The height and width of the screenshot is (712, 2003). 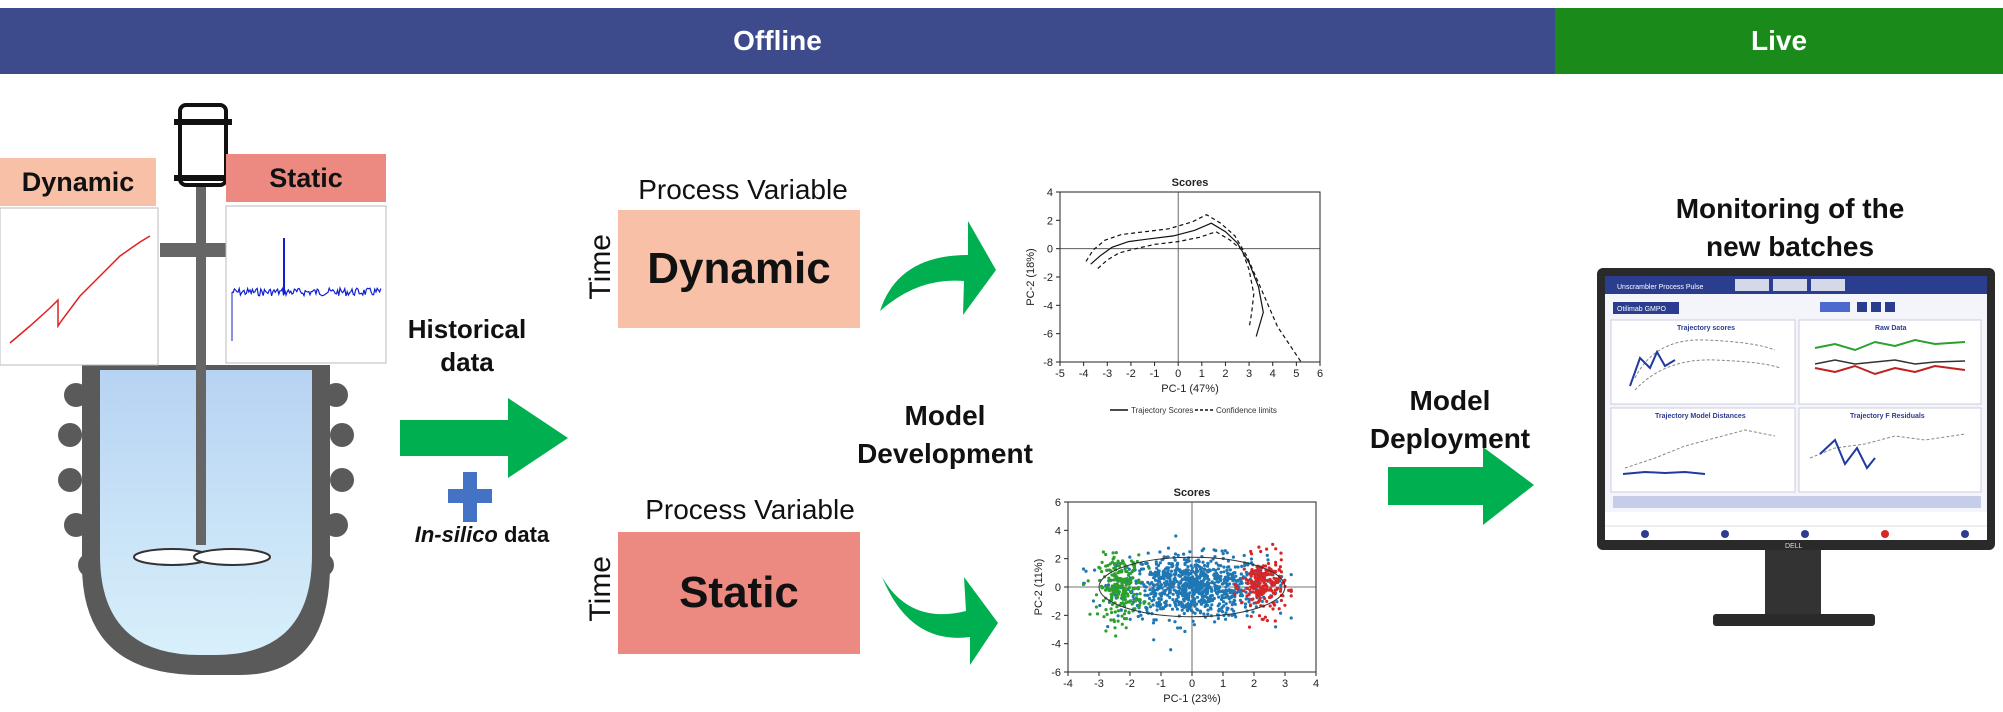 What do you see at coordinates (938, 268) in the screenshot?
I see `curved-arrow-top` at bounding box center [938, 268].